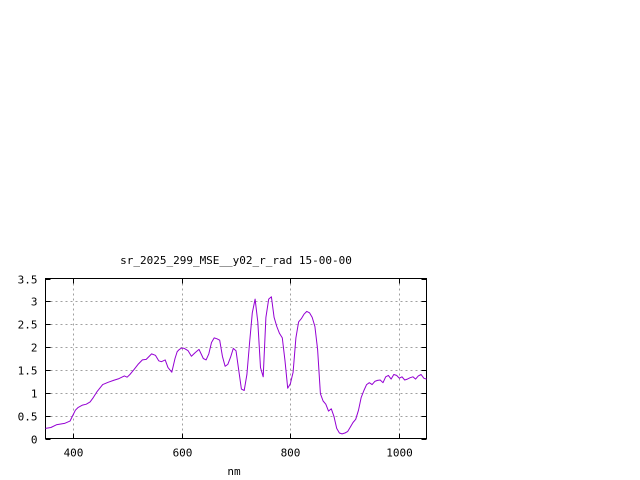 Image resolution: width=640 pixels, height=480 pixels. Describe the element at coordinates (34, 440) in the screenshot. I see `y-tick-label: 0` at that location.